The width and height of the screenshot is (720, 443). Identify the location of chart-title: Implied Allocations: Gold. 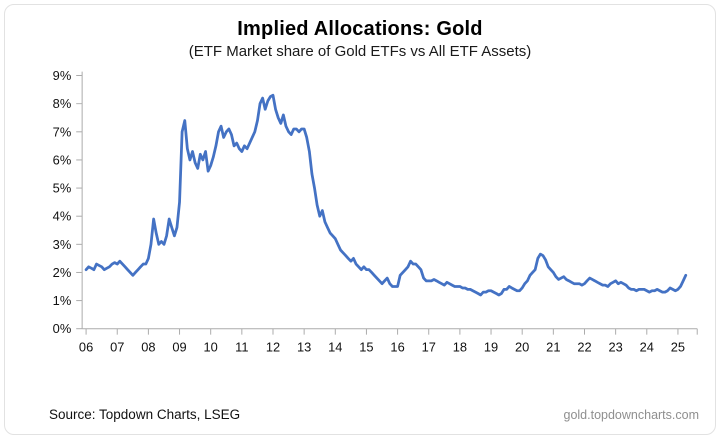
(360, 29).